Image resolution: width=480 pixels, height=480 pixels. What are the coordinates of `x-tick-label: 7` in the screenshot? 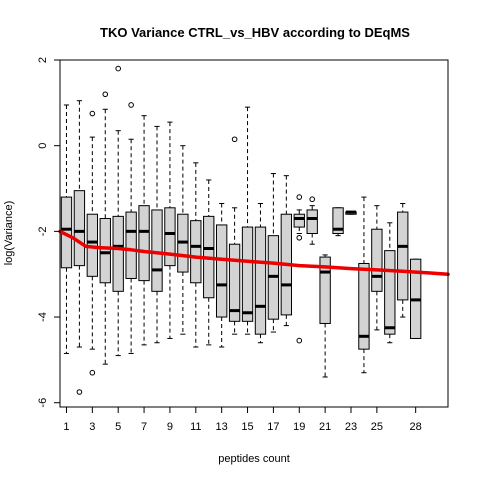 It's located at (144, 427).